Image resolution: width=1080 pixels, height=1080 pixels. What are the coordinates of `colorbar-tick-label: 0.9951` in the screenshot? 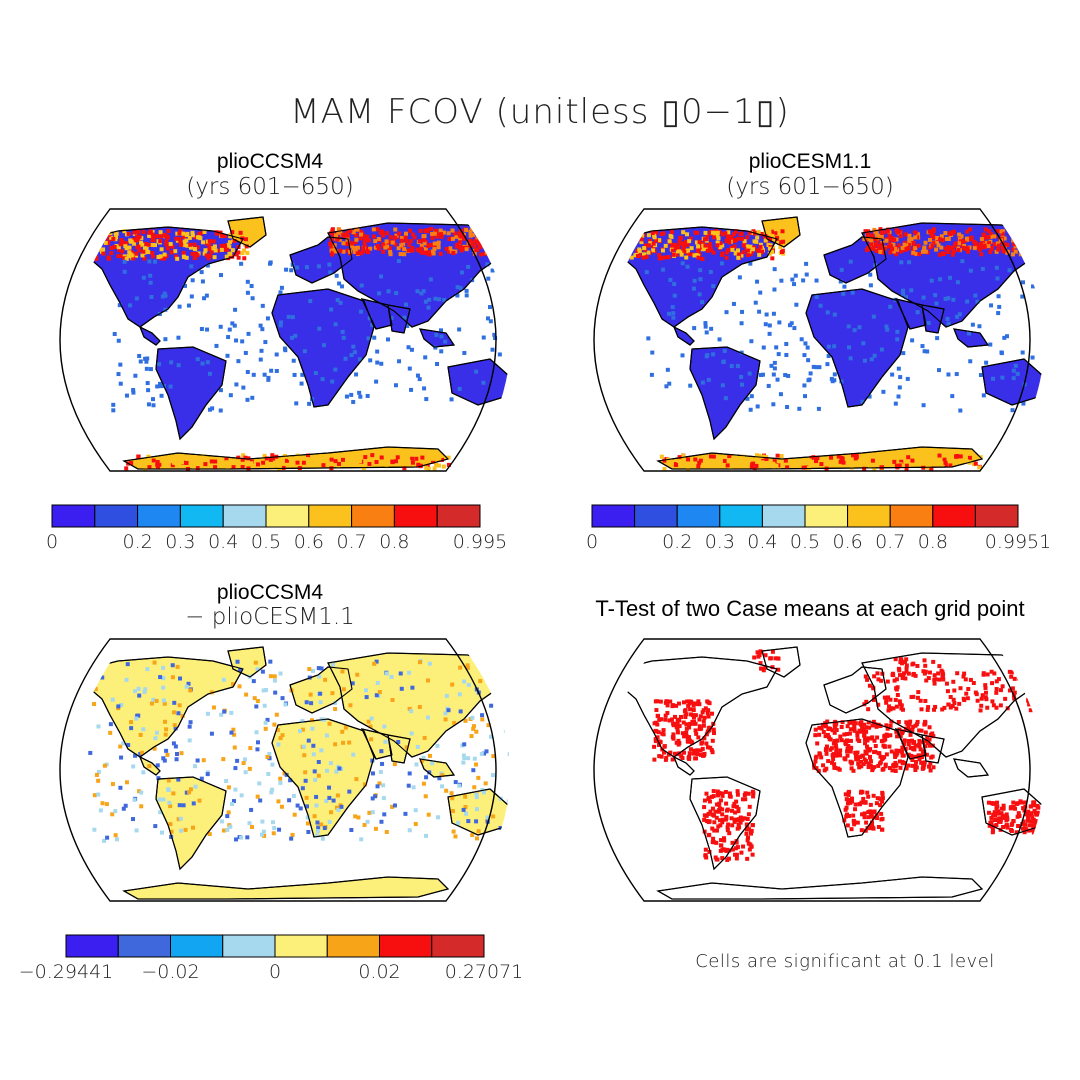 It's located at (1018, 542).